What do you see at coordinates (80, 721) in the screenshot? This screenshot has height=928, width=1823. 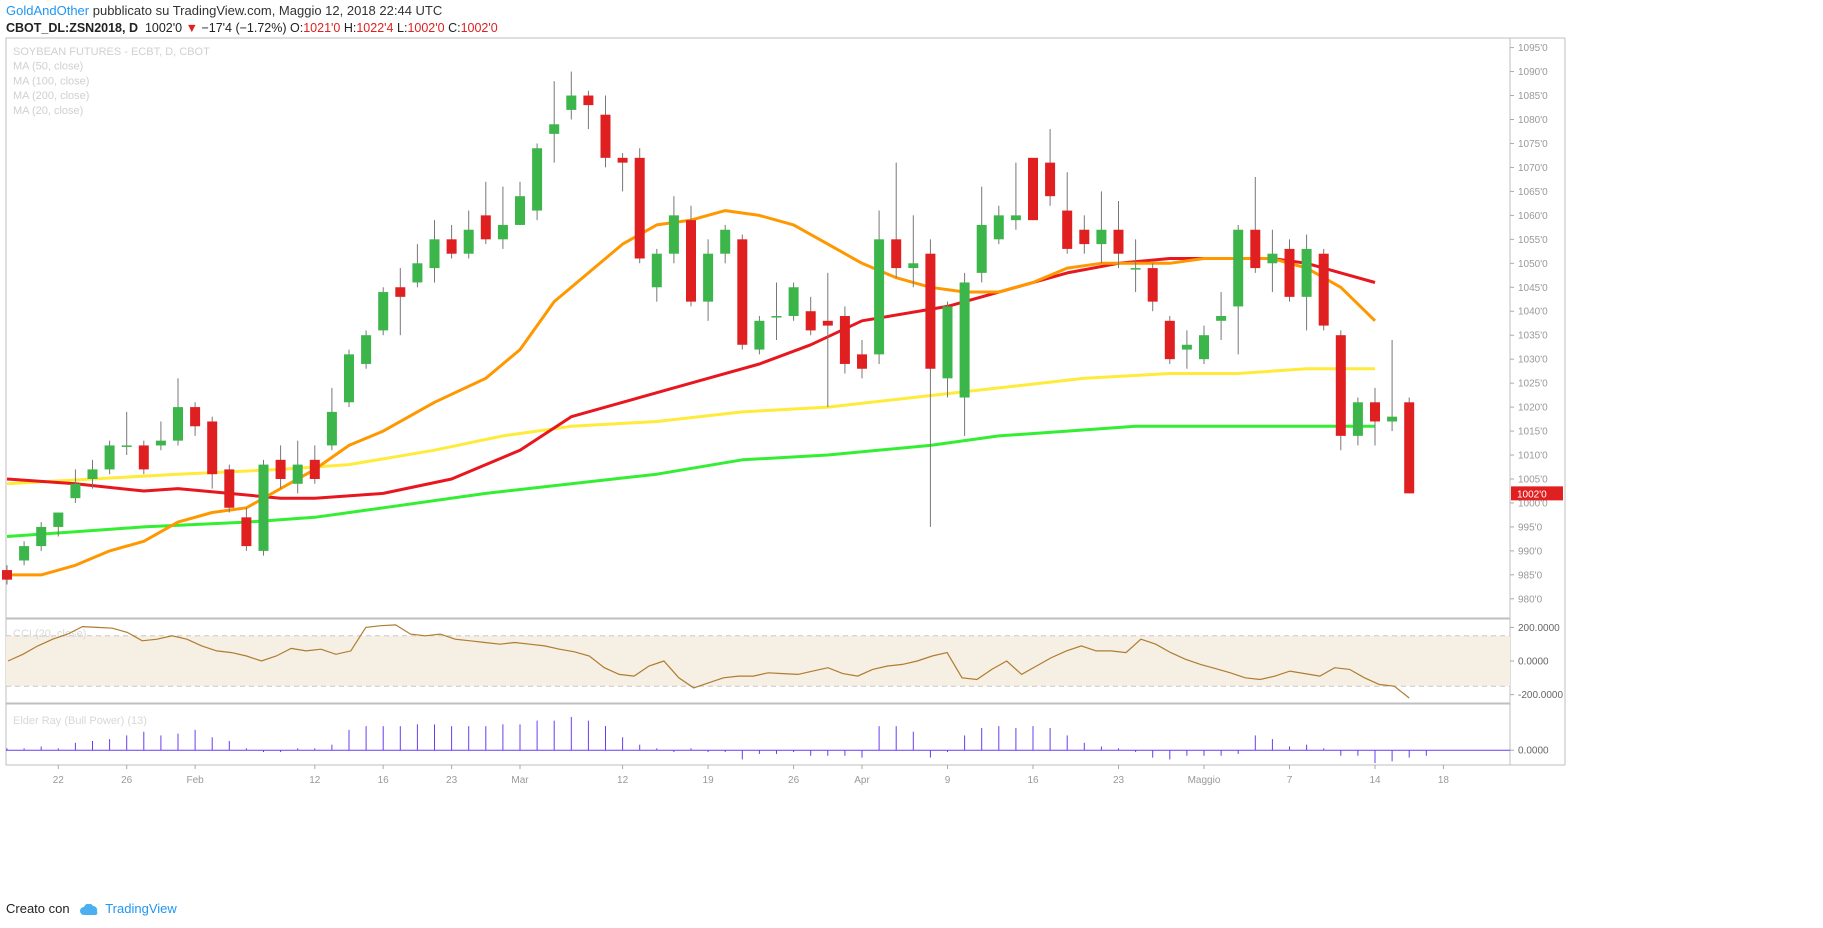 I see `elder-ray-legend: Elder Ray (Bull Power) (13)` at bounding box center [80, 721].